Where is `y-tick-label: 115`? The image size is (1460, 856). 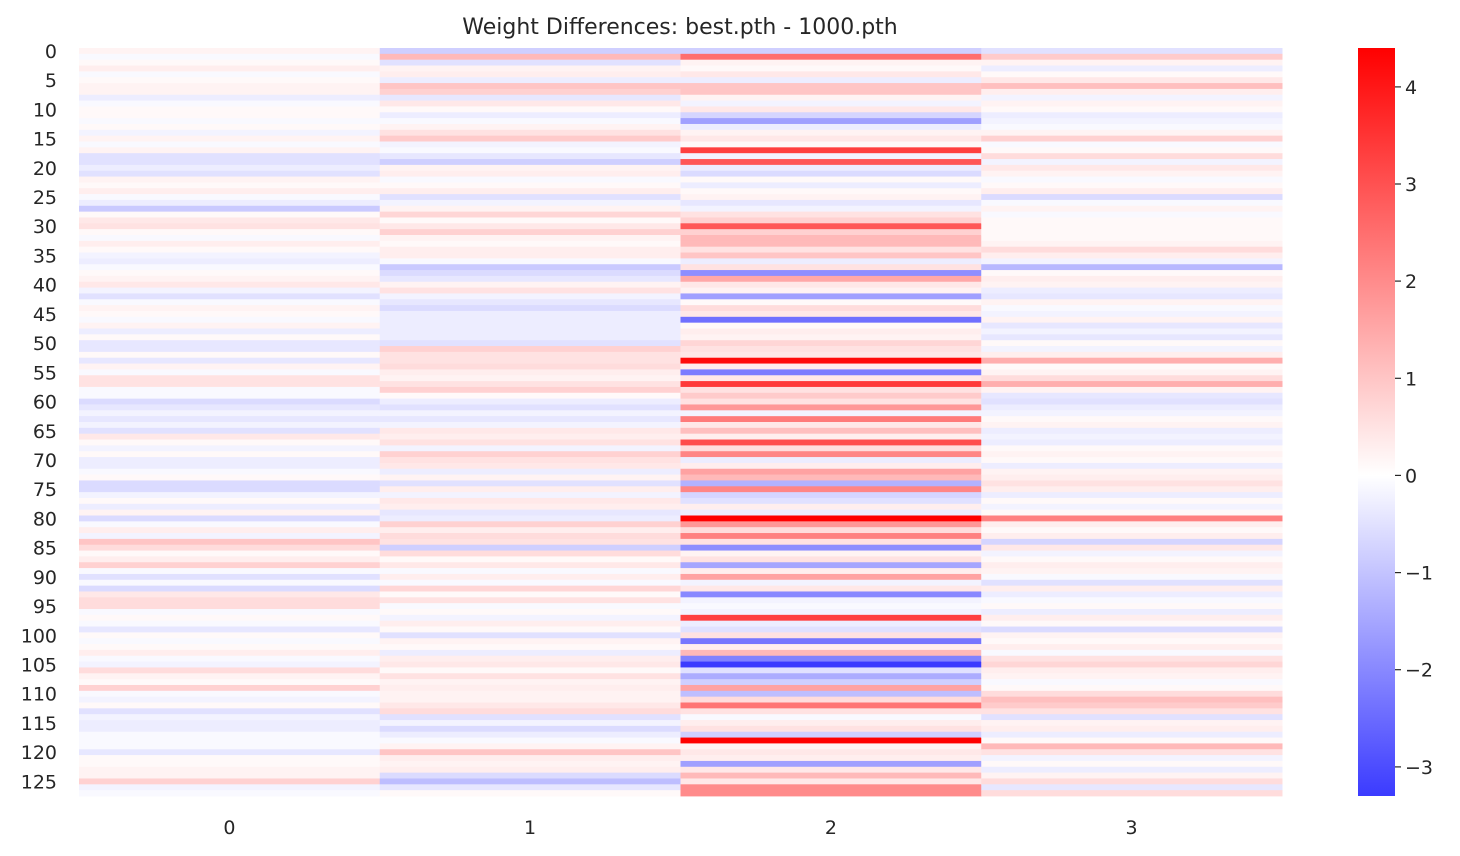 y-tick-label: 115 is located at coordinates (39, 724).